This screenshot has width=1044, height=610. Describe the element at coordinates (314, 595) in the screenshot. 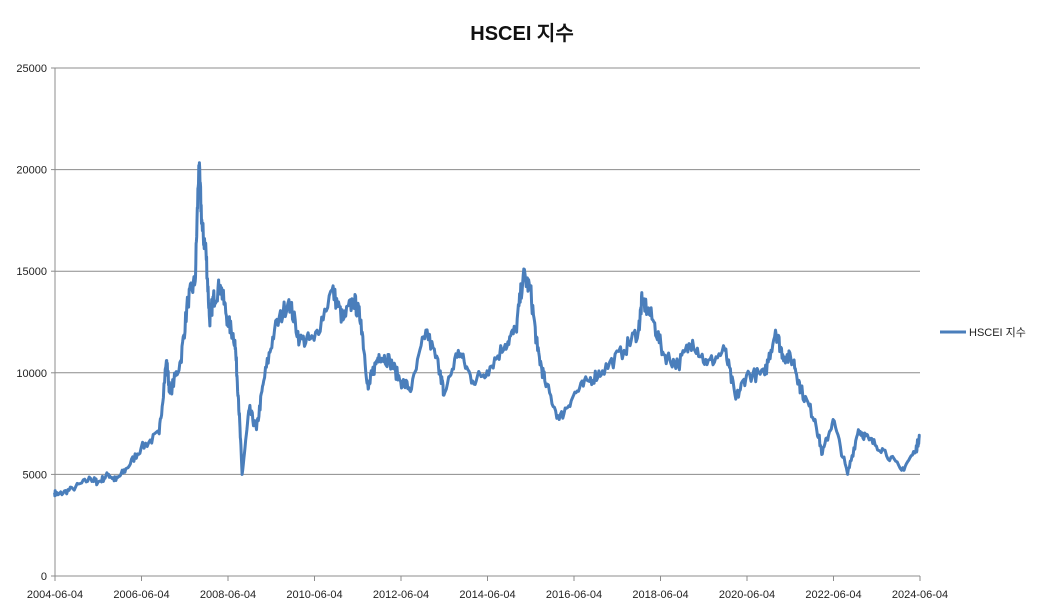

I see `x-tick-label: 2010-06-04` at that location.